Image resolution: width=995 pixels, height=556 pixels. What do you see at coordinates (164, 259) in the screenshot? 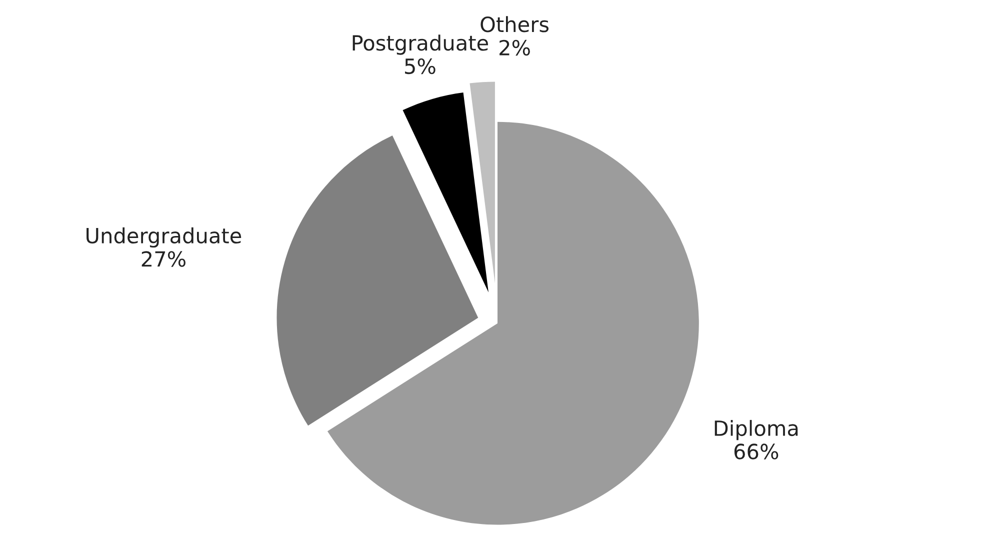
I see `data-label: 27%` at bounding box center [164, 259].